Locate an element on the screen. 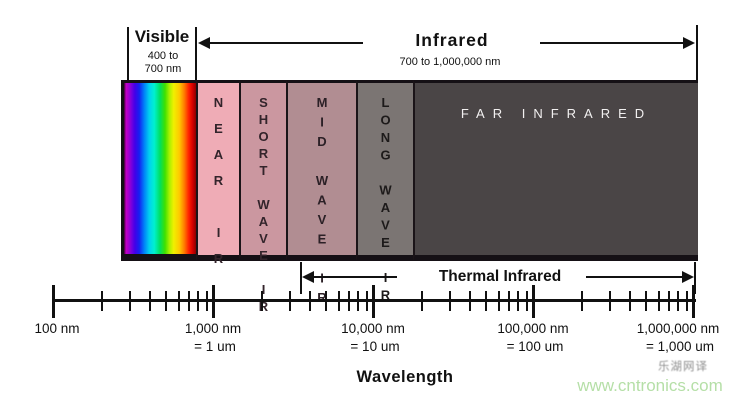  thermal-arrow-line-right is located at coordinates (634, 277).